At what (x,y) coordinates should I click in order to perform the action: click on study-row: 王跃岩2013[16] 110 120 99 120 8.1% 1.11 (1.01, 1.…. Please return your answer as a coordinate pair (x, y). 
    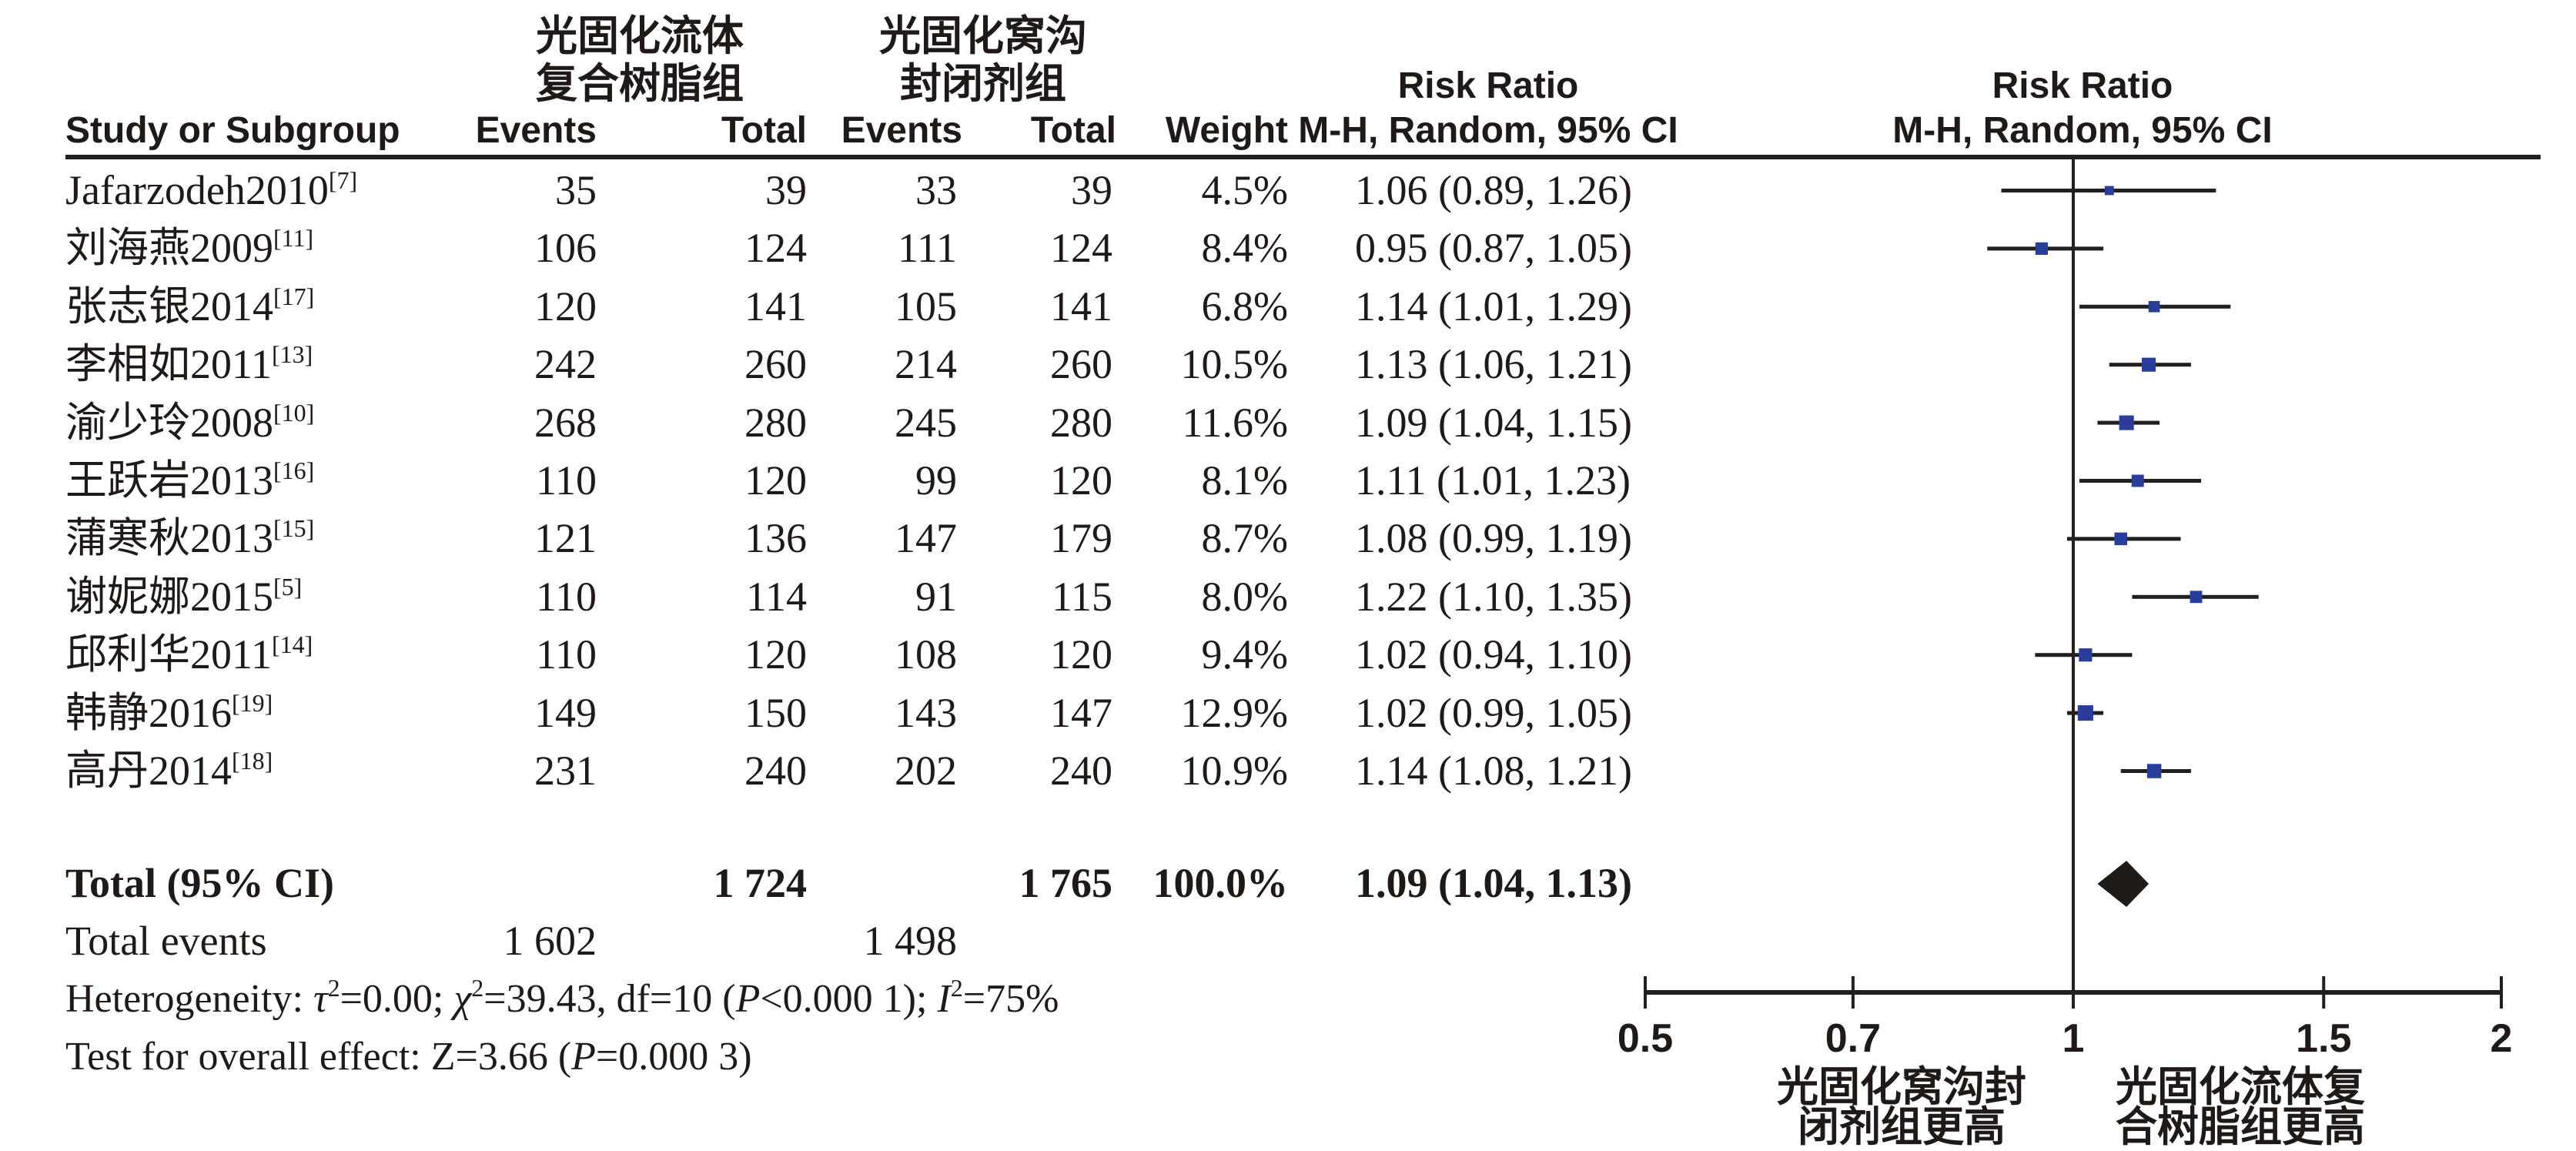
    Looking at the image, I should click on (1288, 481).